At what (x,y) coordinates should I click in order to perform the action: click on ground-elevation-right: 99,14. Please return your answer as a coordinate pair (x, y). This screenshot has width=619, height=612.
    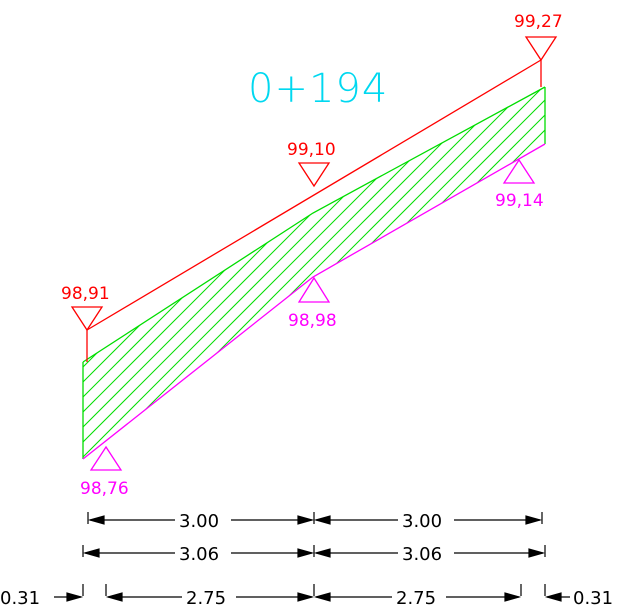
    Looking at the image, I should click on (519, 201).